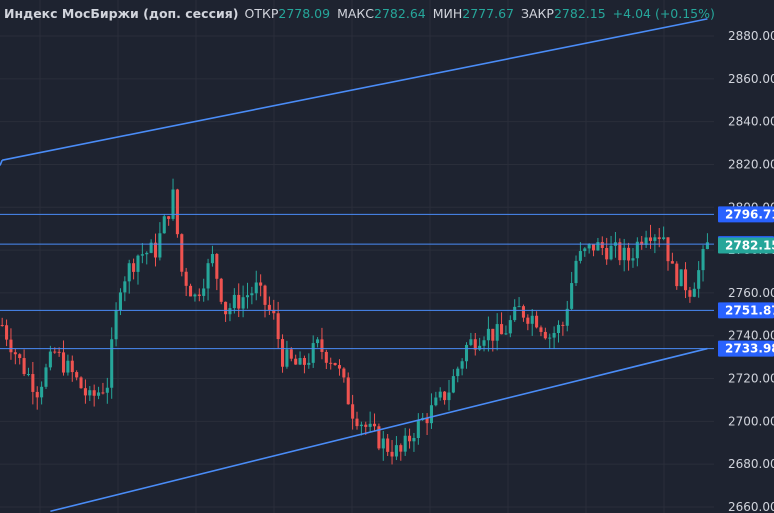 The width and height of the screenshot is (774, 513). What do you see at coordinates (749, 245) in the screenshot?
I see `last-price-label: 2782.15` at bounding box center [749, 245].